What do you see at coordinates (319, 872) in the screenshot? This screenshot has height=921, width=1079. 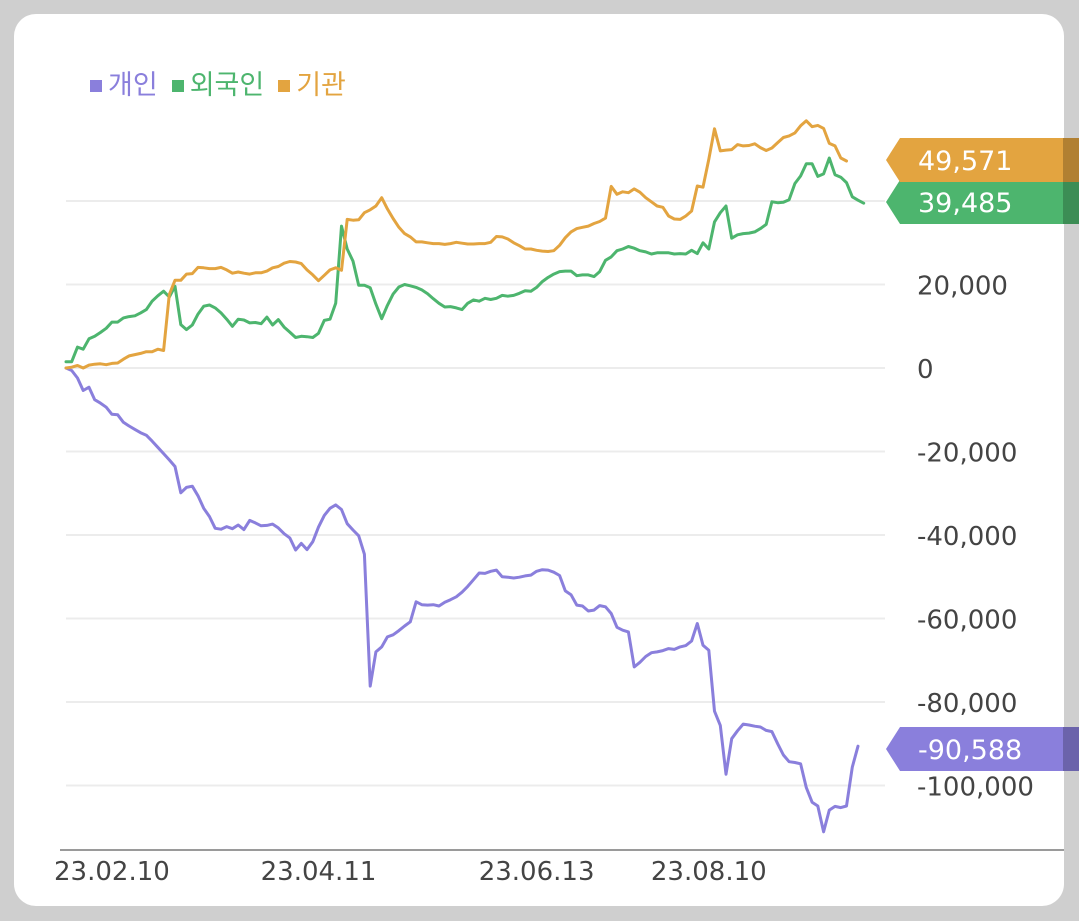 I see `x-tick-label: 23.04.11` at bounding box center [319, 872].